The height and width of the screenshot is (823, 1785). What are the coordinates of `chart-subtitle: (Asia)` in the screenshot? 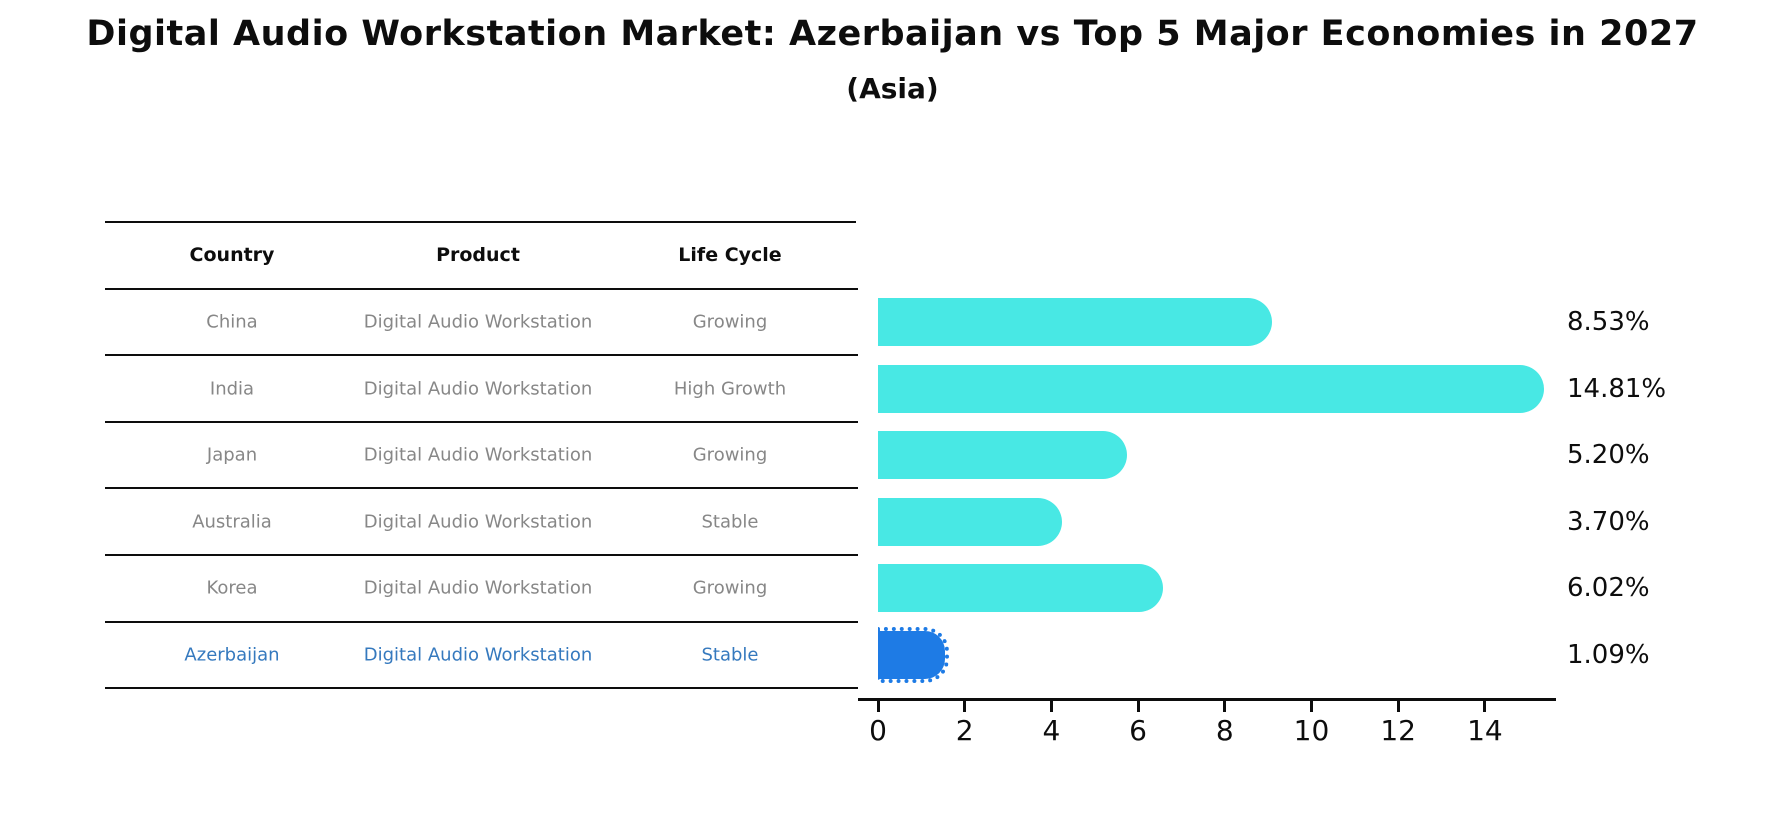 It's located at (892, 88).